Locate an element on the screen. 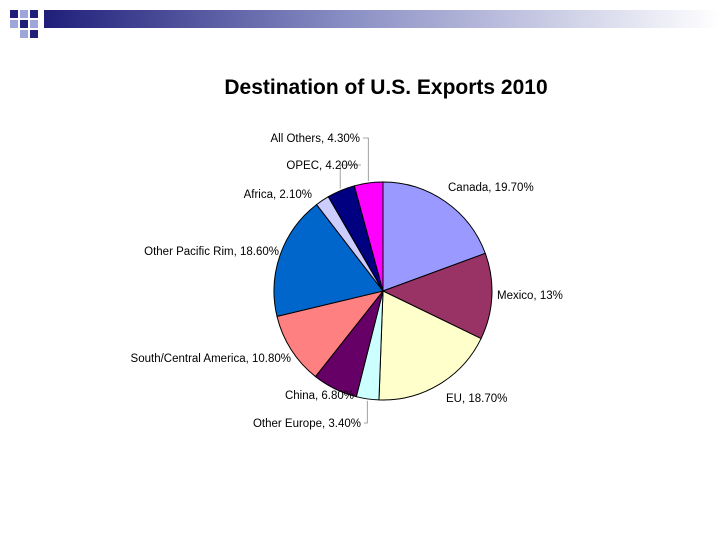 The image size is (720, 540). pie-slice-south-central-america is located at coordinates (330, 334).